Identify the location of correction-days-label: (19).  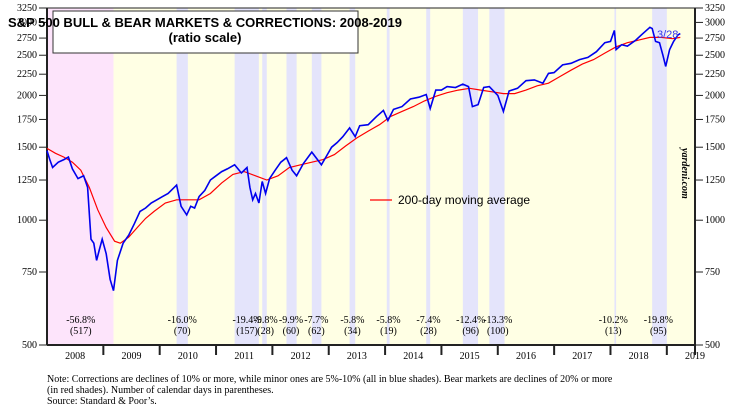
(388, 331).